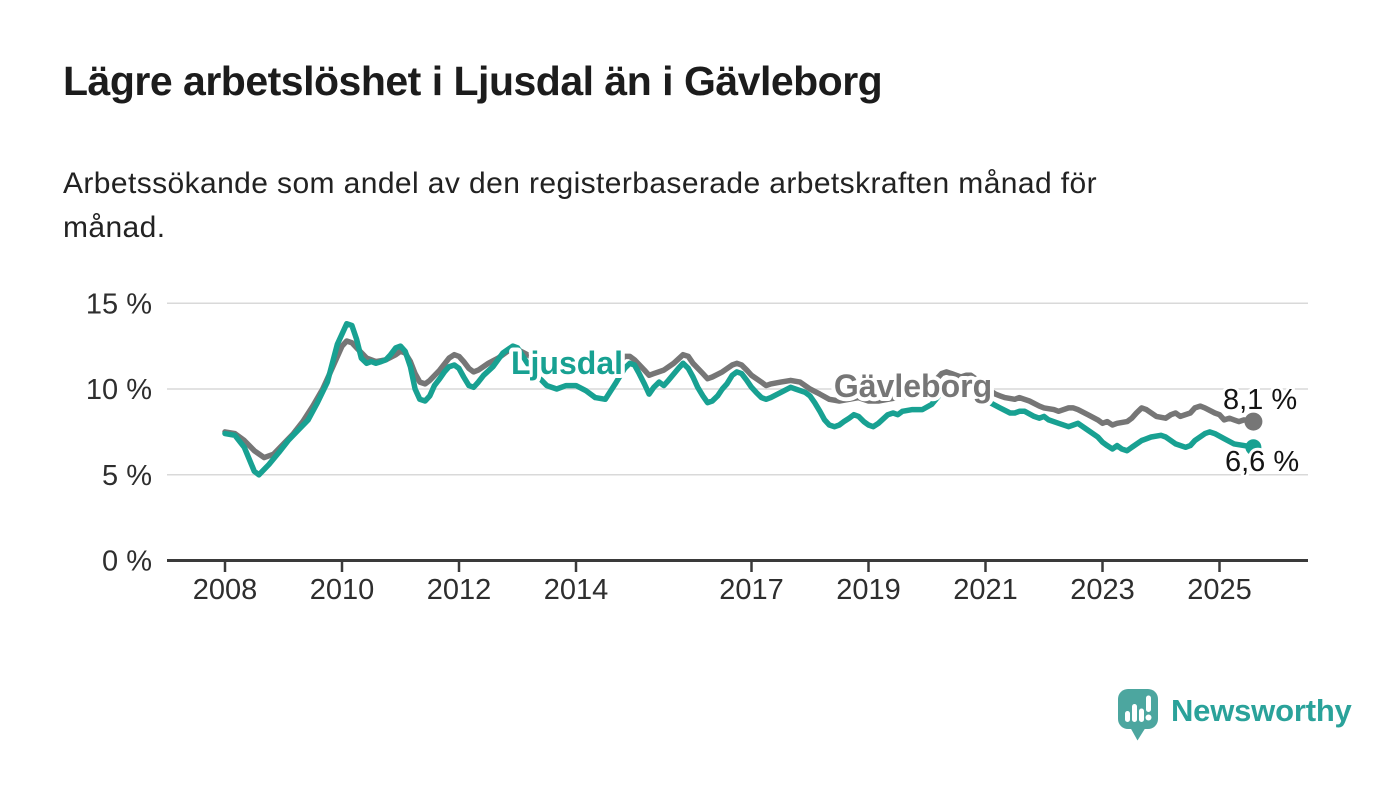  What do you see at coordinates (225, 590) in the screenshot?
I see `x-axis-tick-label: 2008` at bounding box center [225, 590].